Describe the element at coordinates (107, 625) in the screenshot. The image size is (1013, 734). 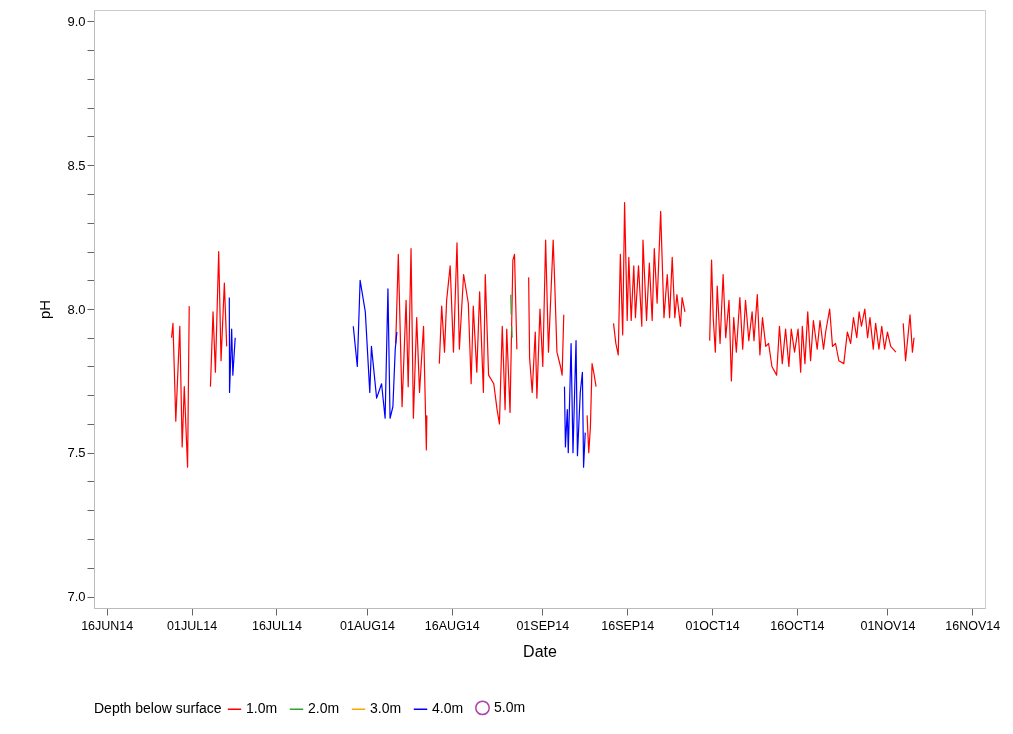
I see `x-tick-label: 16JUN14` at that location.